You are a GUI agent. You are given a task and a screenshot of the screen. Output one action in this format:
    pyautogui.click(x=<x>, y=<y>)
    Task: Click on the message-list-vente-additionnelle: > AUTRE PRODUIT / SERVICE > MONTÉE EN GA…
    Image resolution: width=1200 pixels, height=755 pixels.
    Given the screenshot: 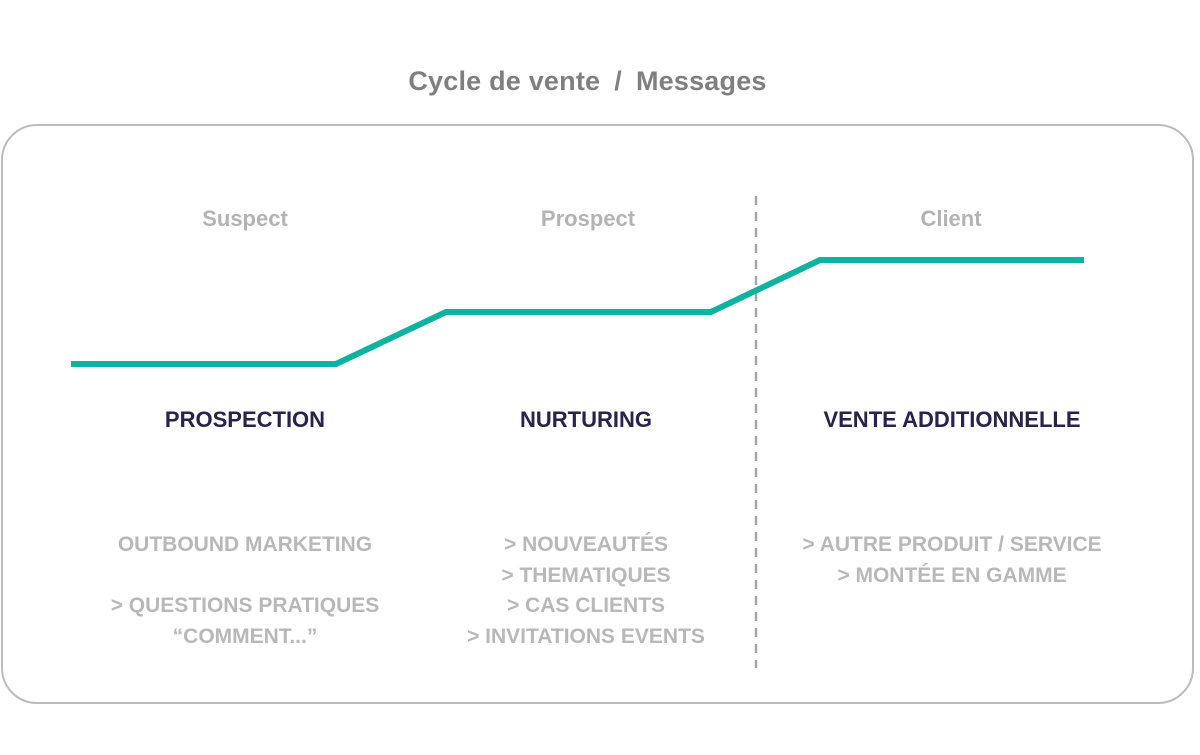 What is the action you would take?
    pyautogui.click(x=952, y=560)
    